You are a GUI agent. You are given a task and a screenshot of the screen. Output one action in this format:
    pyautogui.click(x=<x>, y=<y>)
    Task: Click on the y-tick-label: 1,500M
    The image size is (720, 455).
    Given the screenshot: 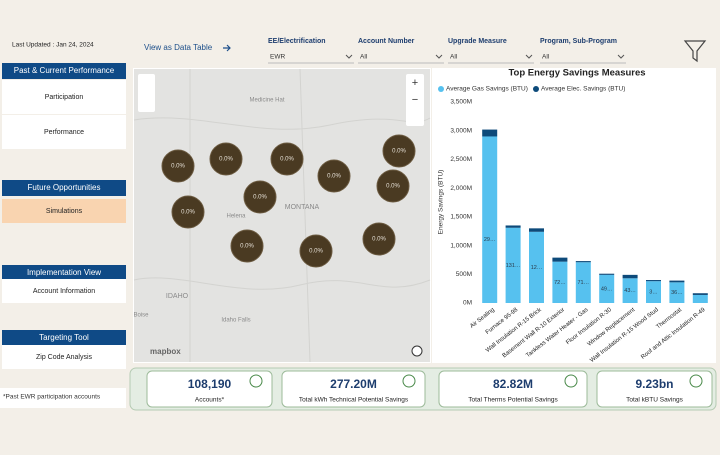 What is the action you would take?
    pyautogui.click(x=461, y=217)
    